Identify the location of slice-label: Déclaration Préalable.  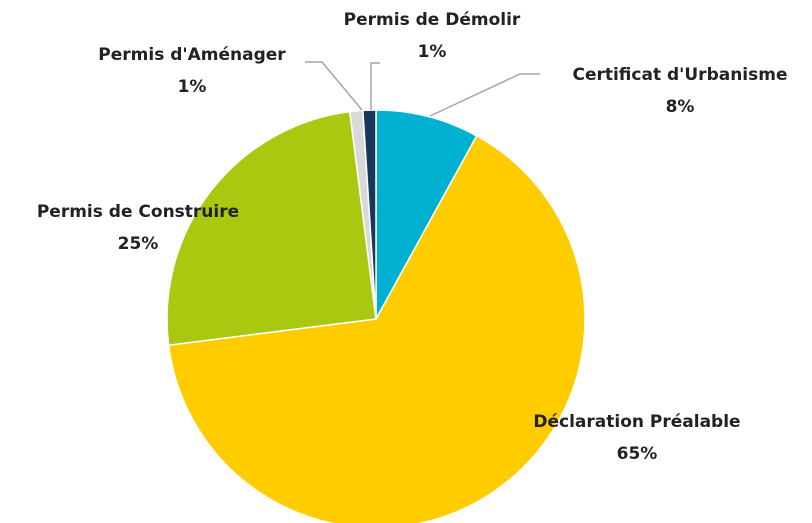
(636, 422).